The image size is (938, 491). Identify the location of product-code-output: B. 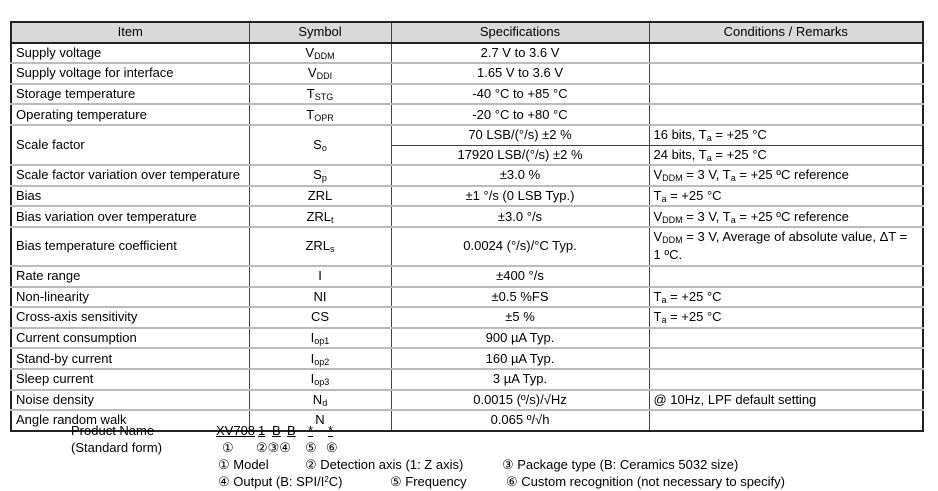
(291, 430).